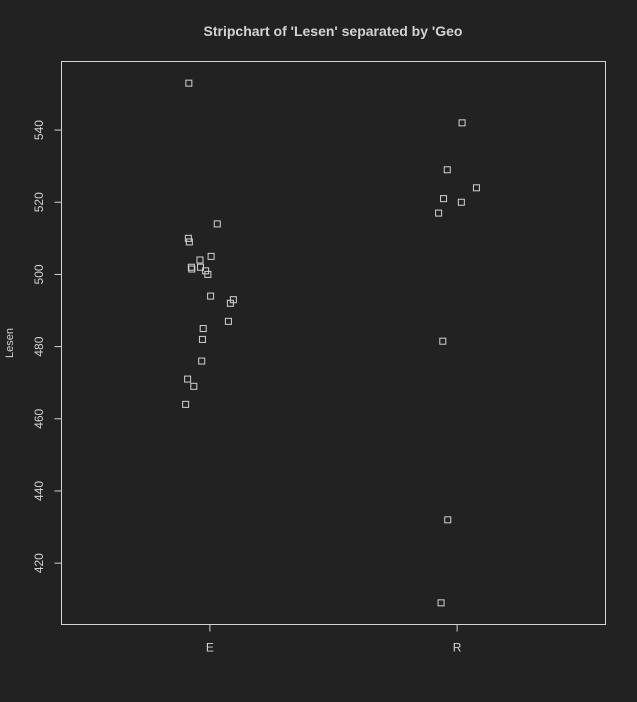 Image resolution: width=637 pixels, height=702 pixels. Describe the element at coordinates (39, 563) in the screenshot. I see `y-tick-label: 420` at that location.